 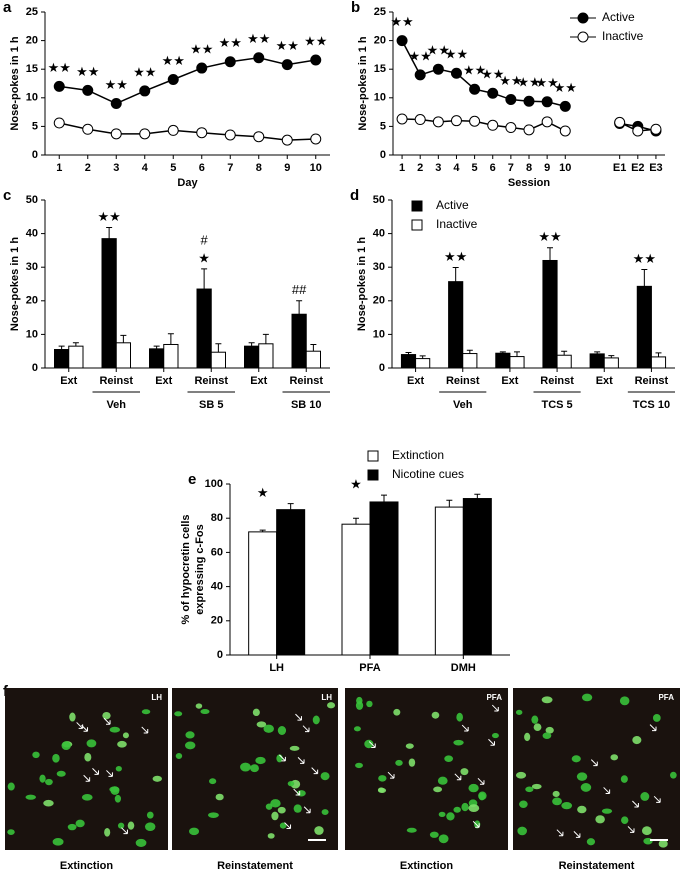 What do you see at coordinates (356, 484) in the screenshot?
I see `significance-star: ★` at bounding box center [356, 484].